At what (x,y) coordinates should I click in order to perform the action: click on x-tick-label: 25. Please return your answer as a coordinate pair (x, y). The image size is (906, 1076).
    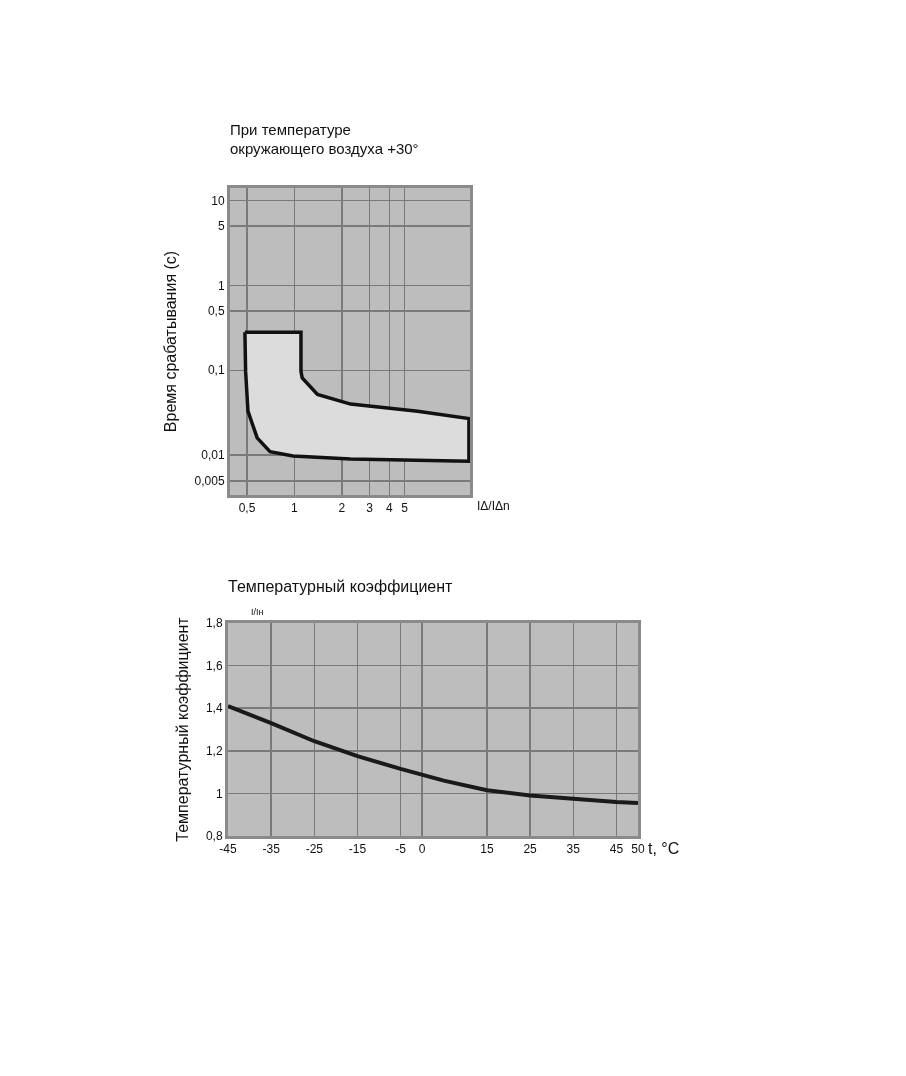
    Looking at the image, I should click on (530, 849).